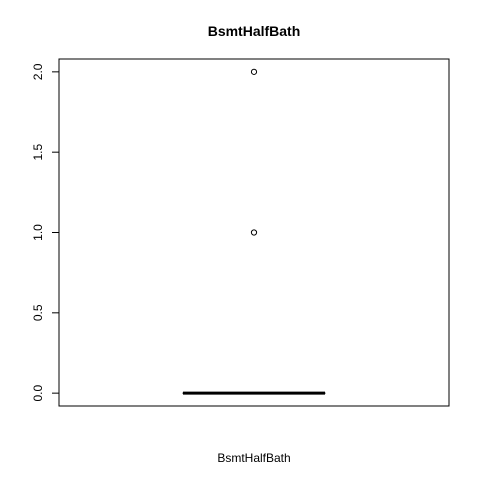 This screenshot has width=480, height=480. I want to click on outlier-points, so click(254, 152).